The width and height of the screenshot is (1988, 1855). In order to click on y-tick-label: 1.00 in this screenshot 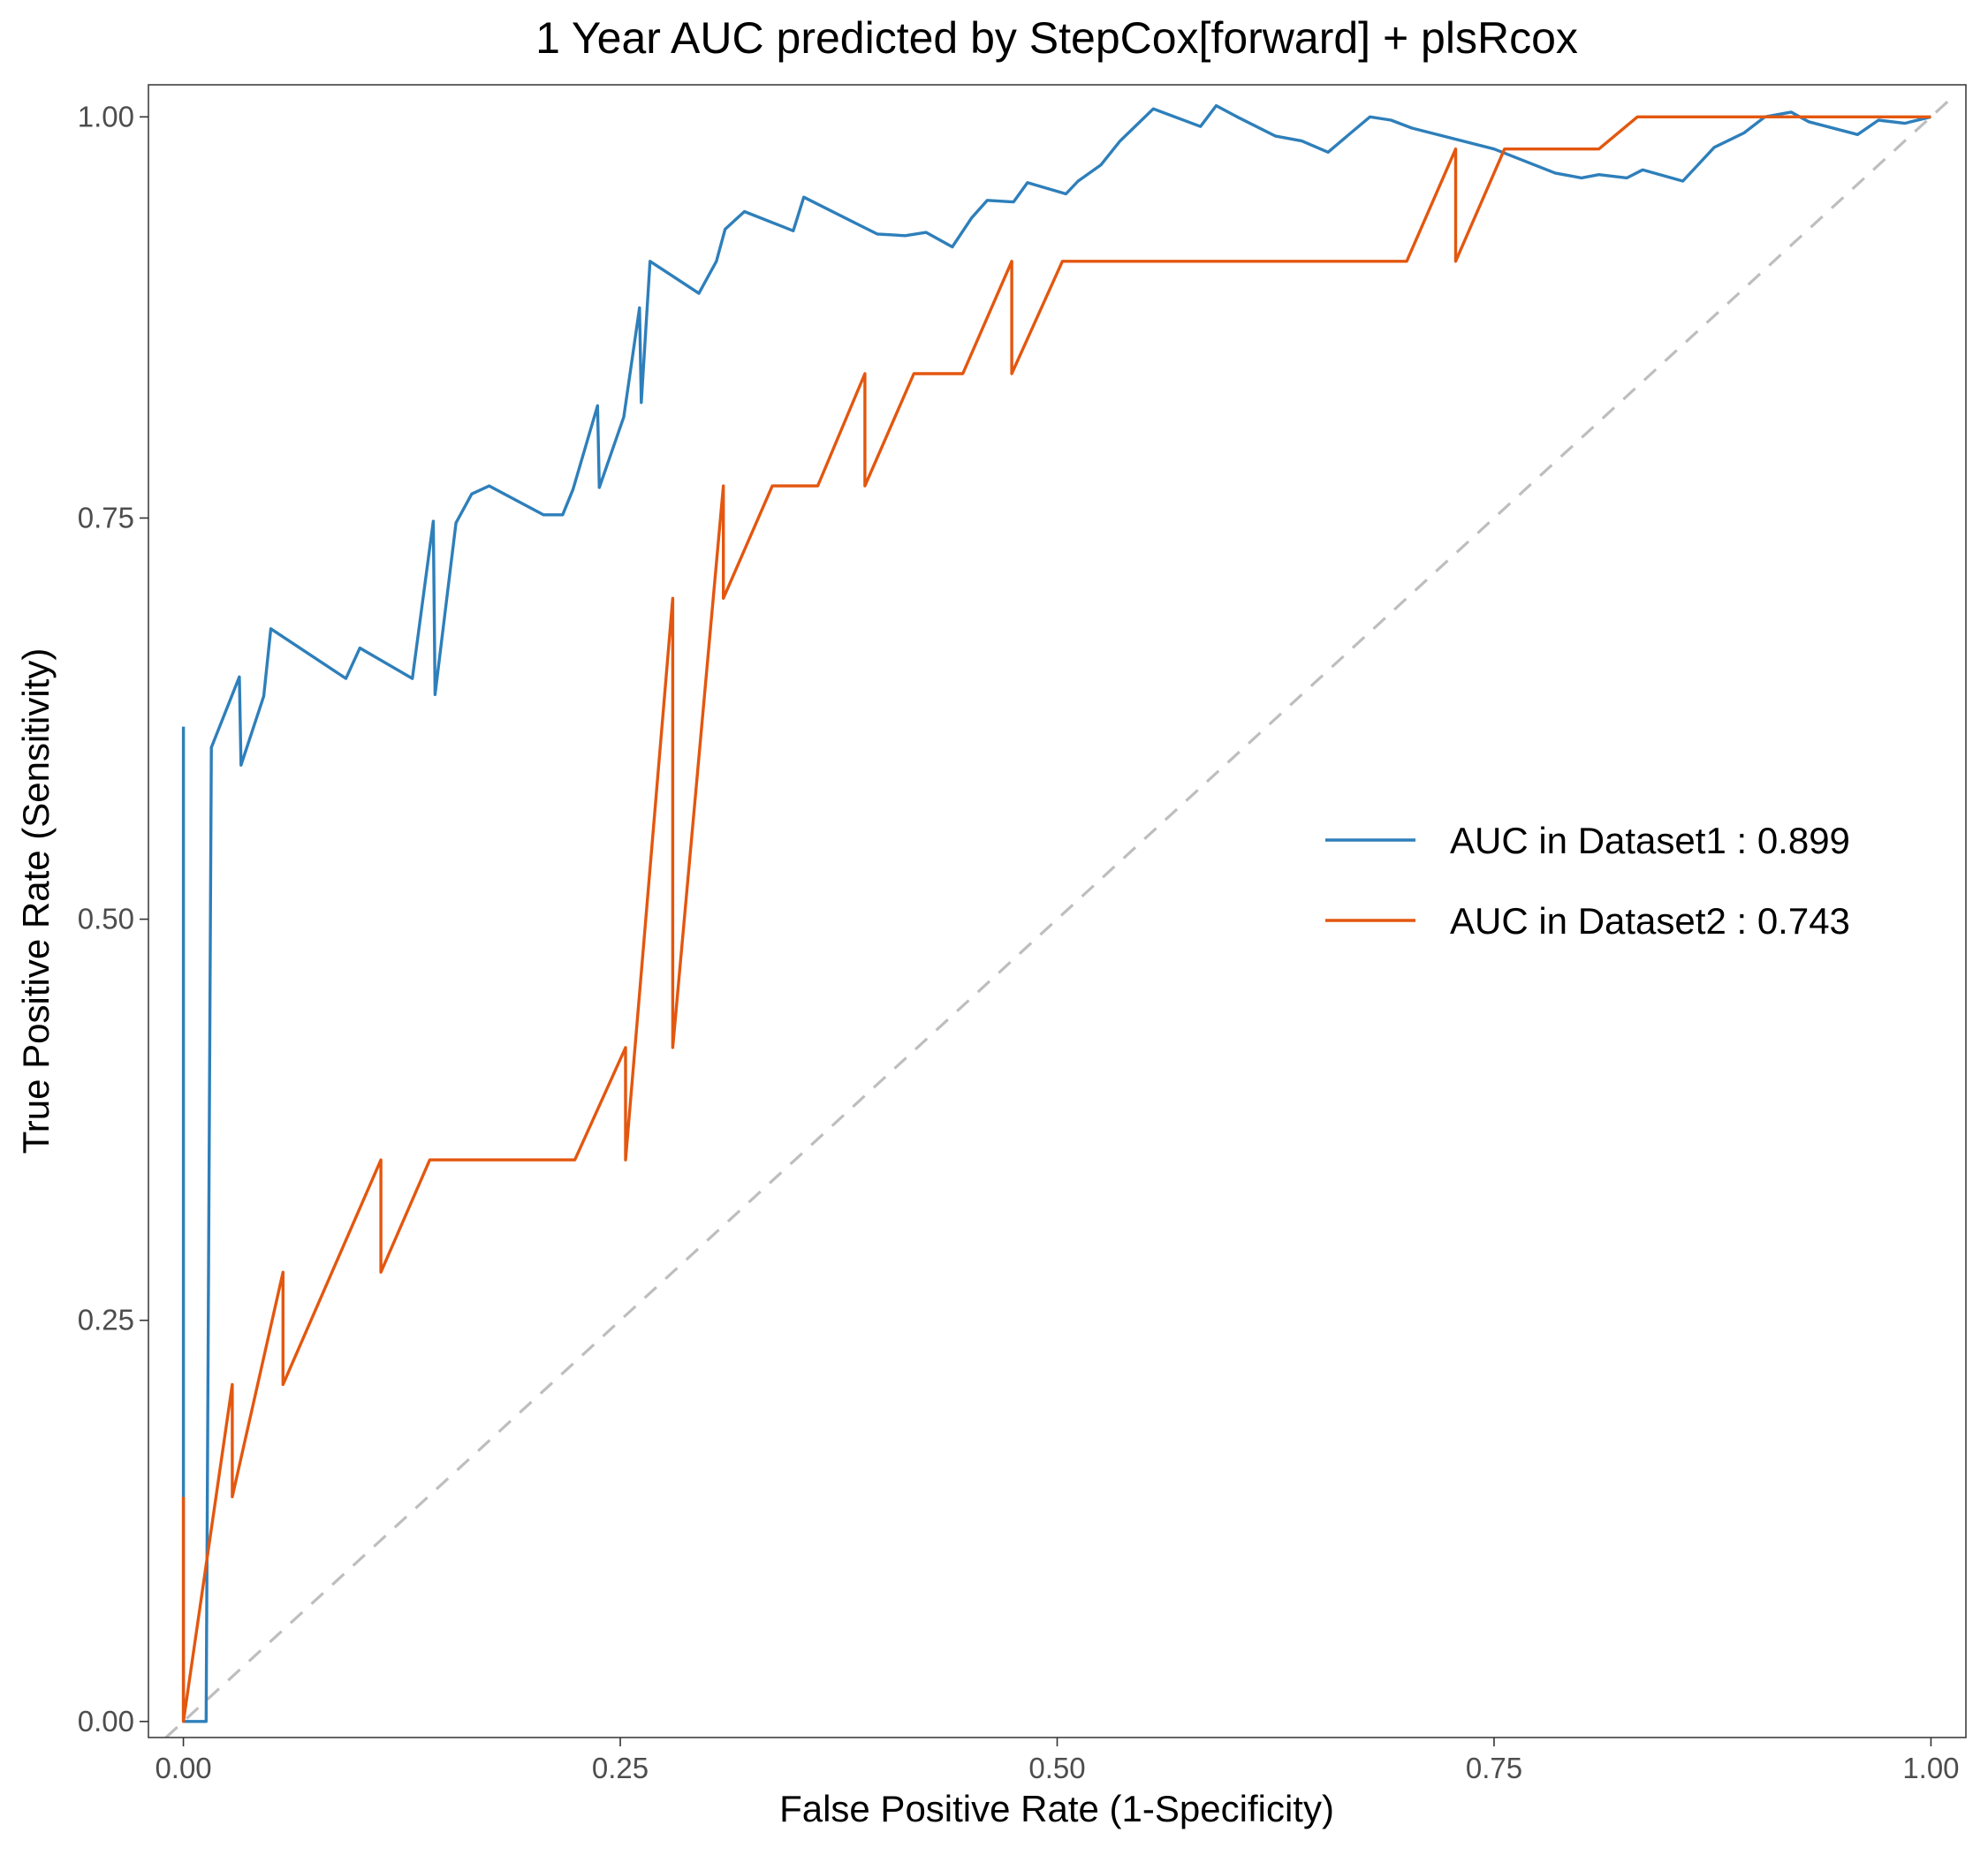, I will do `click(106, 116)`.